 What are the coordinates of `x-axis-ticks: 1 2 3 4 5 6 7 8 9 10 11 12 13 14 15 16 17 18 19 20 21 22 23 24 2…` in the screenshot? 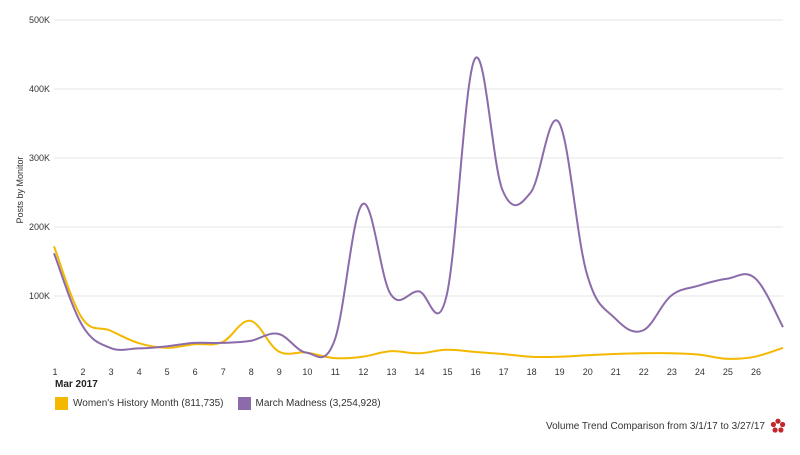 It's located at (406, 372).